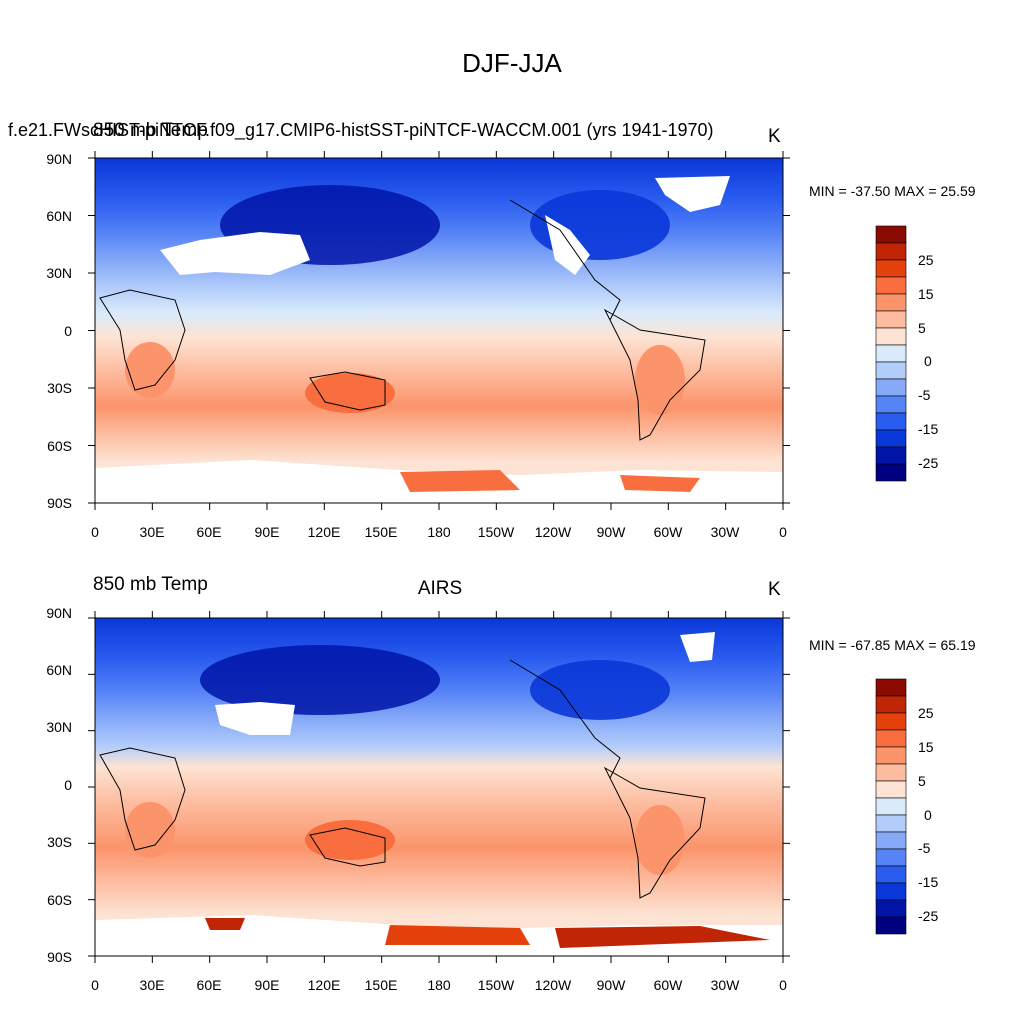 This screenshot has height=1024, width=1024. I want to click on panel2-units: K, so click(774, 589).